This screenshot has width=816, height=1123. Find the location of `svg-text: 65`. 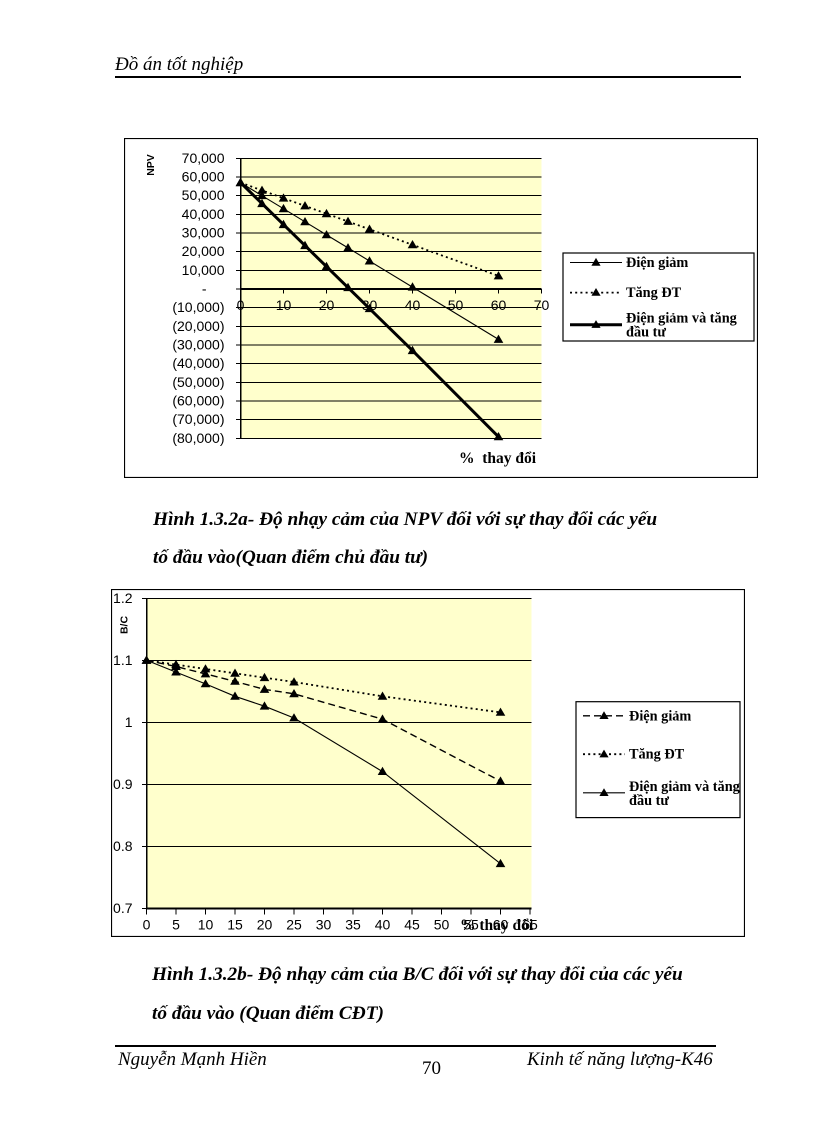

svg-text: 65 is located at coordinates (530, 925).